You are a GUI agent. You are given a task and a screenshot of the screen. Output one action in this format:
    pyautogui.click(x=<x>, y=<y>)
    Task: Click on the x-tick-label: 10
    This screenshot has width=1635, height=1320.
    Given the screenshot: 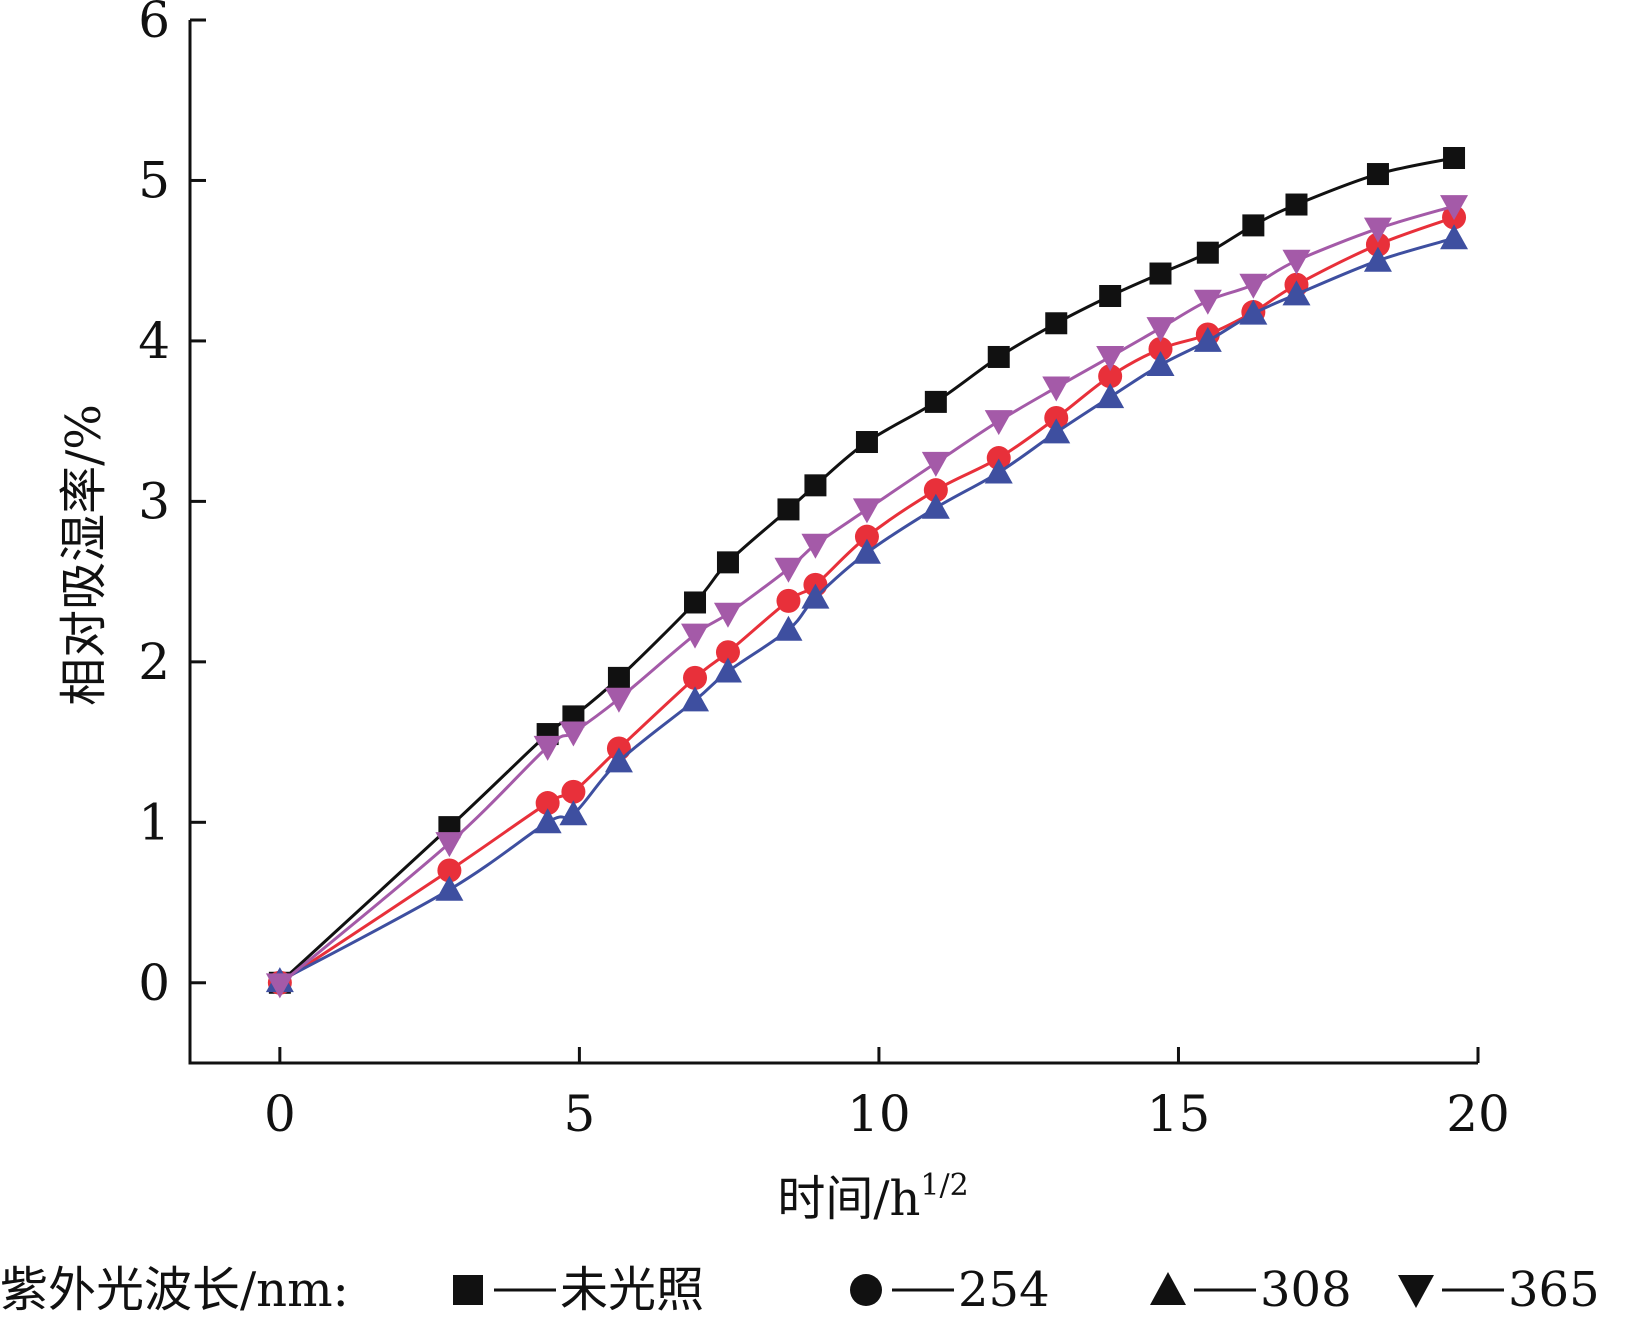 What is the action you would take?
    pyautogui.click(x=879, y=1114)
    